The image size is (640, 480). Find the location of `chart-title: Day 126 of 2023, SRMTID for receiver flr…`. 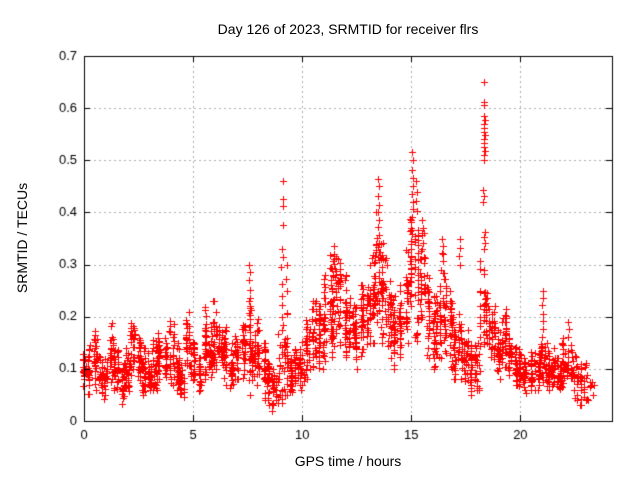

chart-title: Day 126 of 2023, SRMTID for receiver flr… is located at coordinates (348, 29).